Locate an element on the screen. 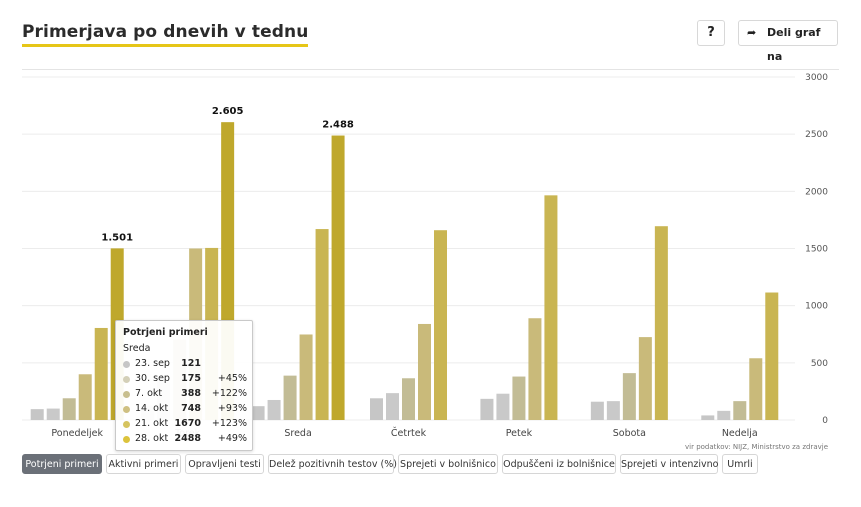 The height and width of the screenshot is (507, 861). tooltip-value: 1670 is located at coordinates (187, 423).